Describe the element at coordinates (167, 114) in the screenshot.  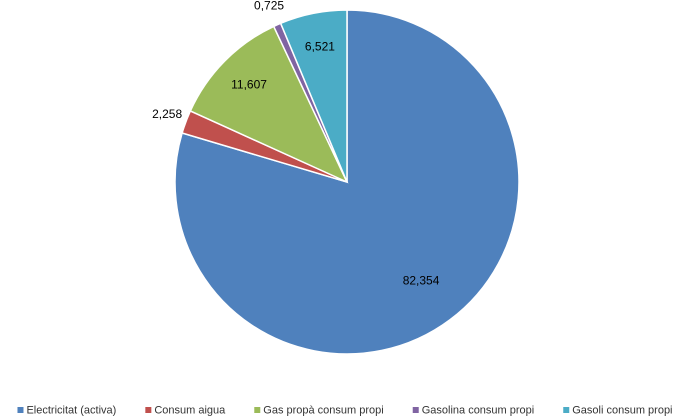
I see `data-label: 2,258` at that location.